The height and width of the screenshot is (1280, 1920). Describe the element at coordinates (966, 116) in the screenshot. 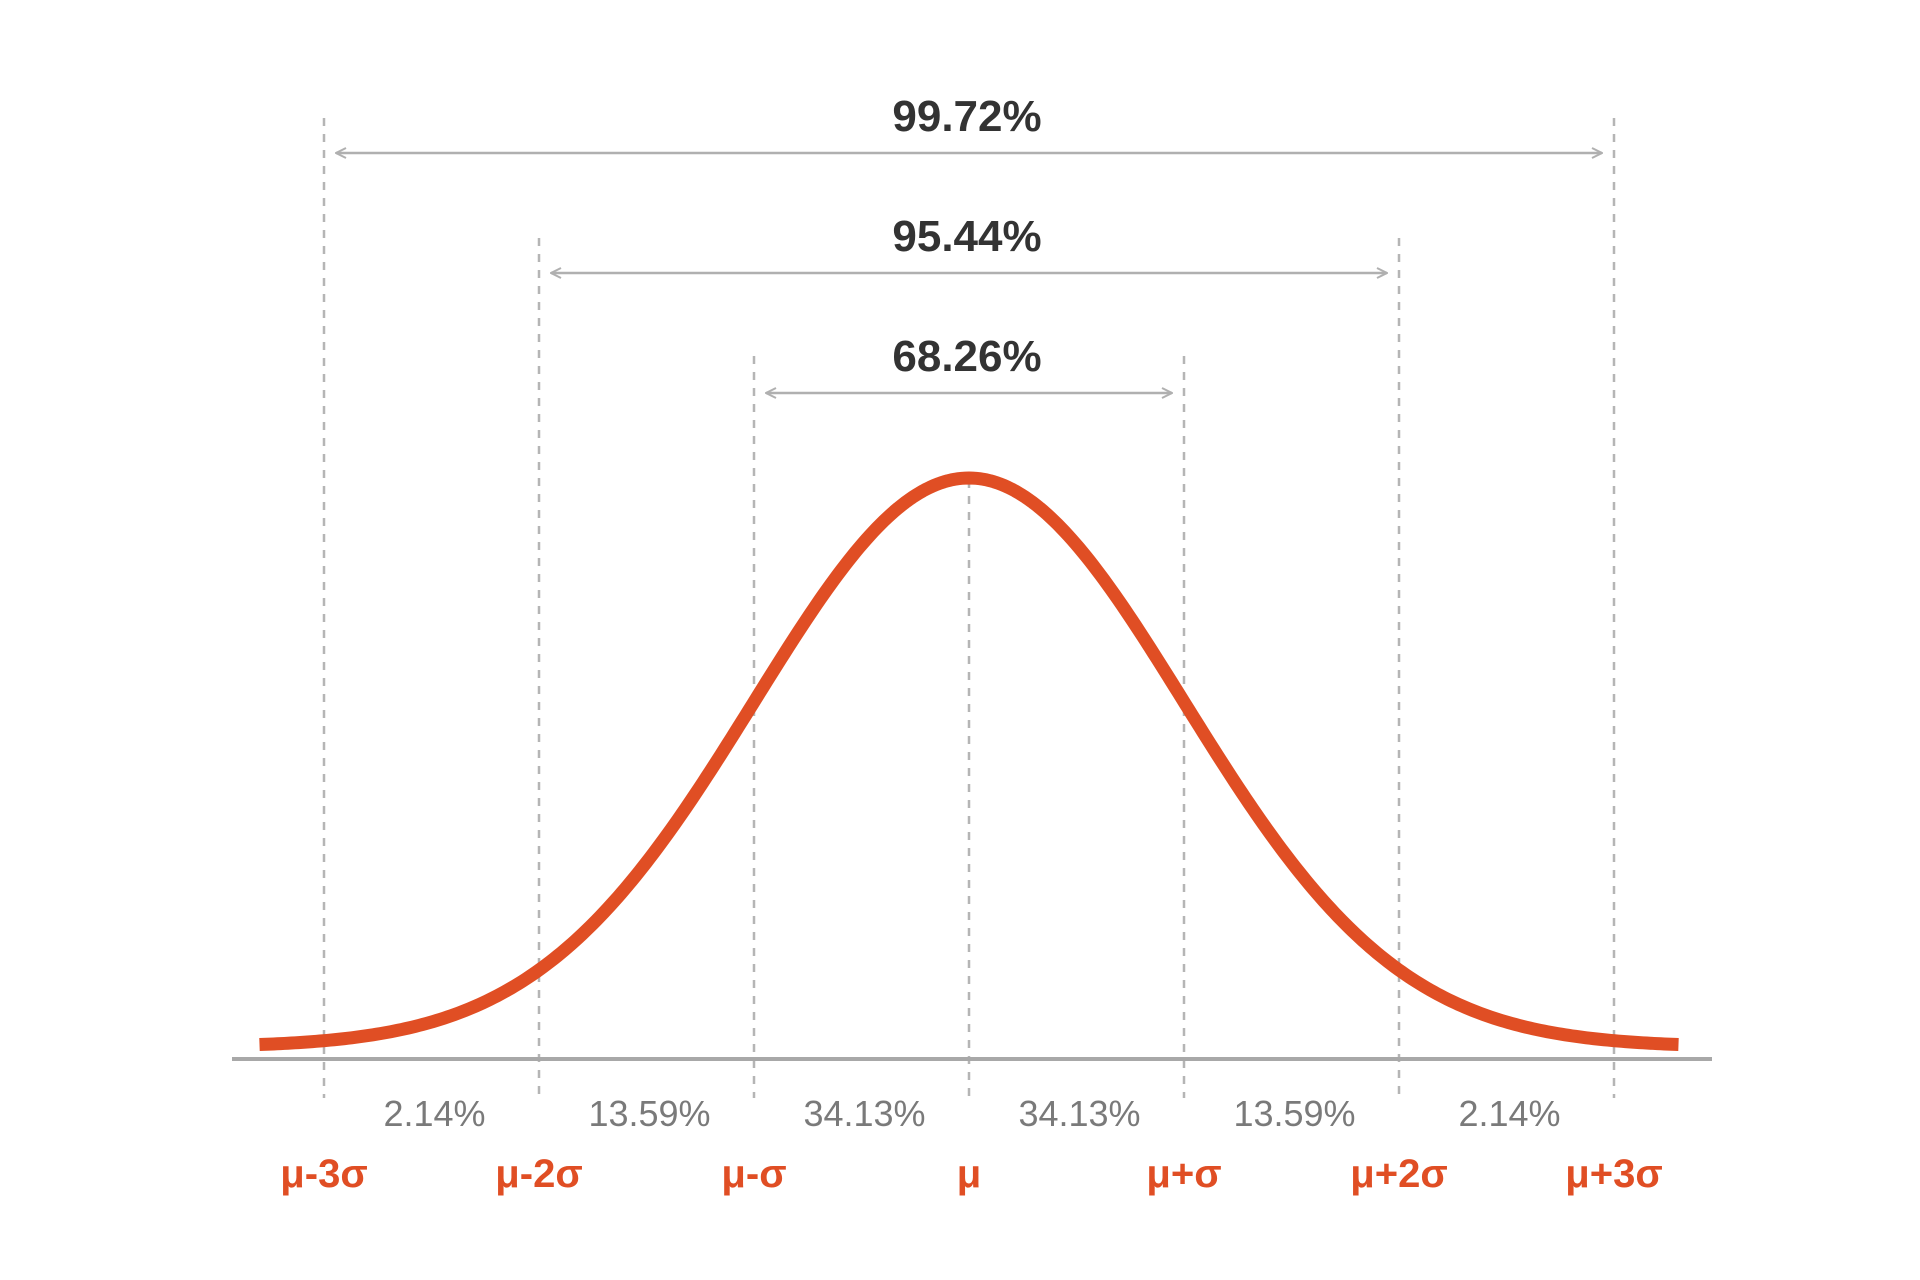

I see `coverage-range-label: 99.72%` at that location.